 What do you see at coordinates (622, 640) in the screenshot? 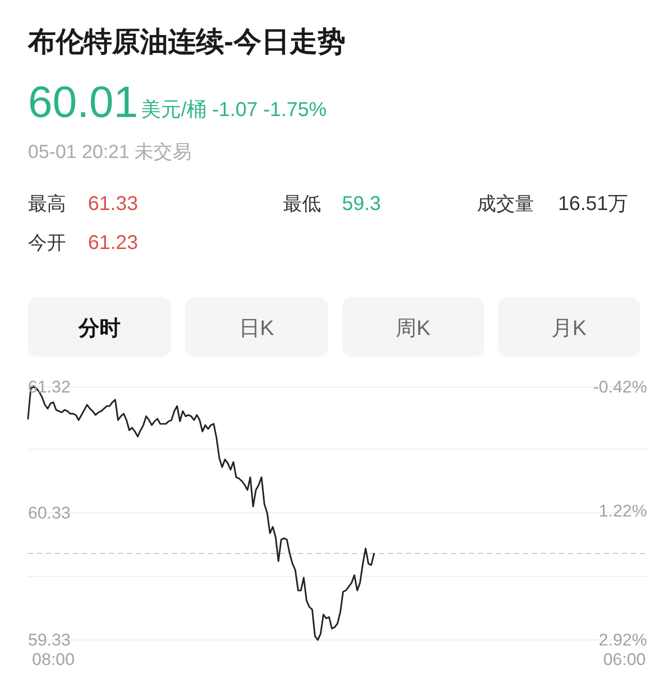
I see `y2-tick-label: 2.92%` at bounding box center [622, 640].